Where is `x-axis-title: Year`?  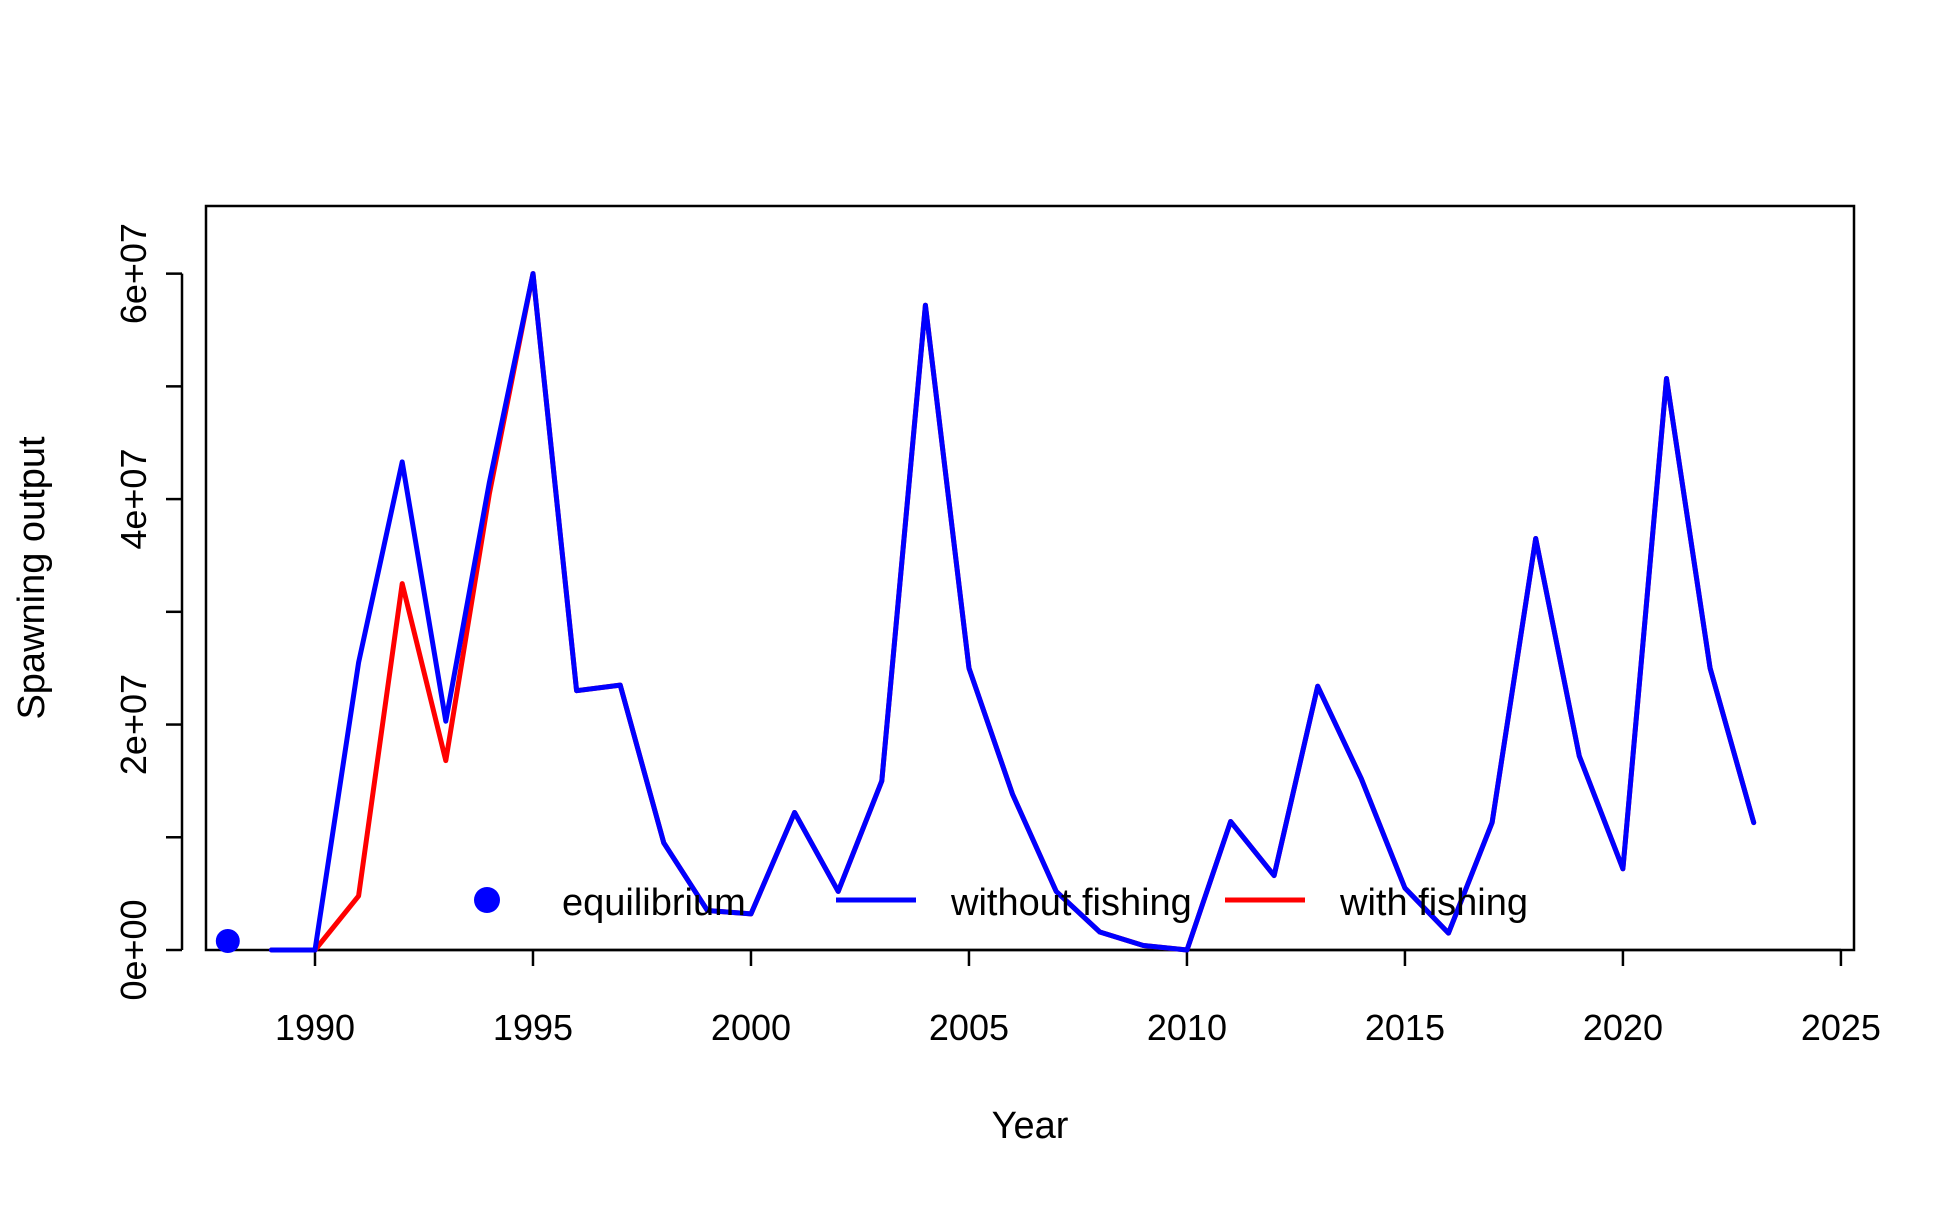 x-axis-title: Year is located at coordinates (1030, 1126).